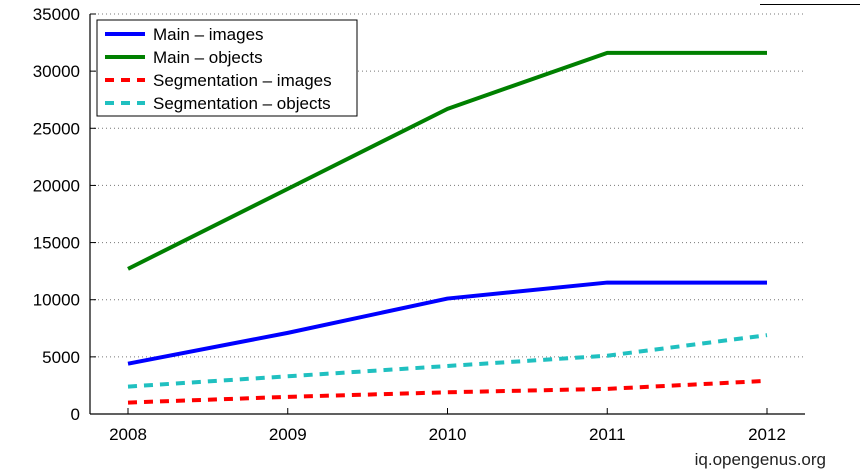 The width and height of the screenshot is (860, 472). Describe the element at coordinates (288, 434) in the screenshot. I see `x-tick-label: 2009` at that location.